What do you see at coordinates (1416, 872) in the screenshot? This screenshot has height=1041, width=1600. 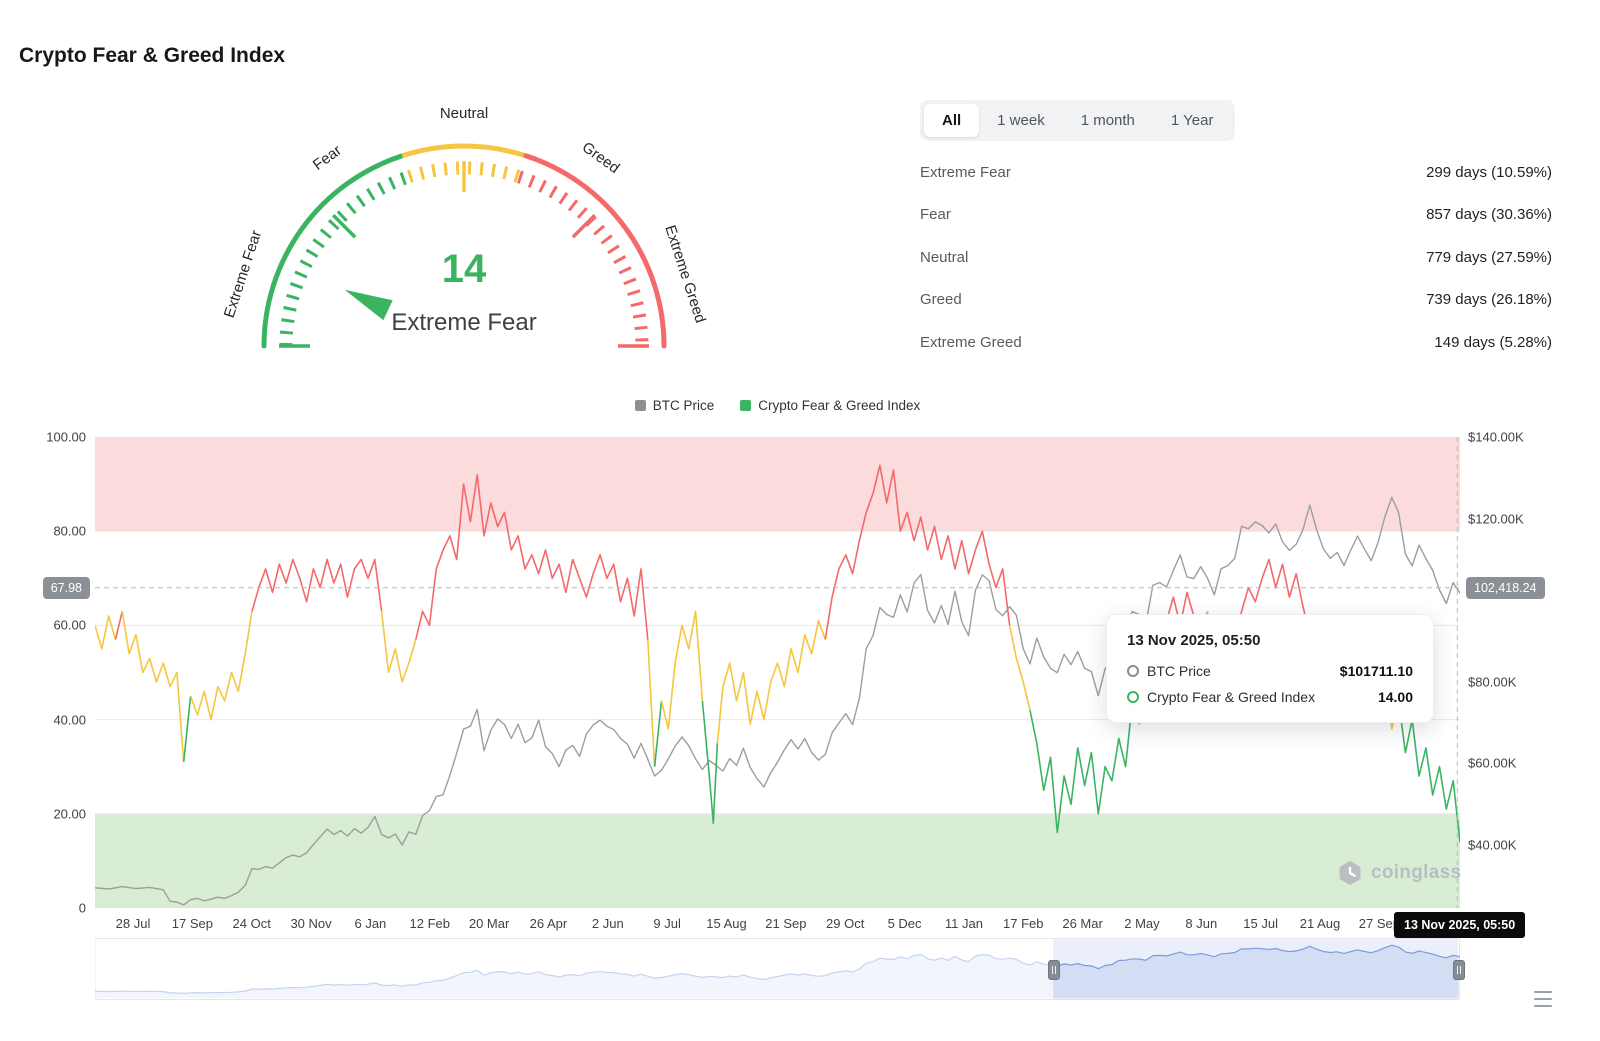 I see `watermark-text: coinglass` at bounding box center [1416, 872].